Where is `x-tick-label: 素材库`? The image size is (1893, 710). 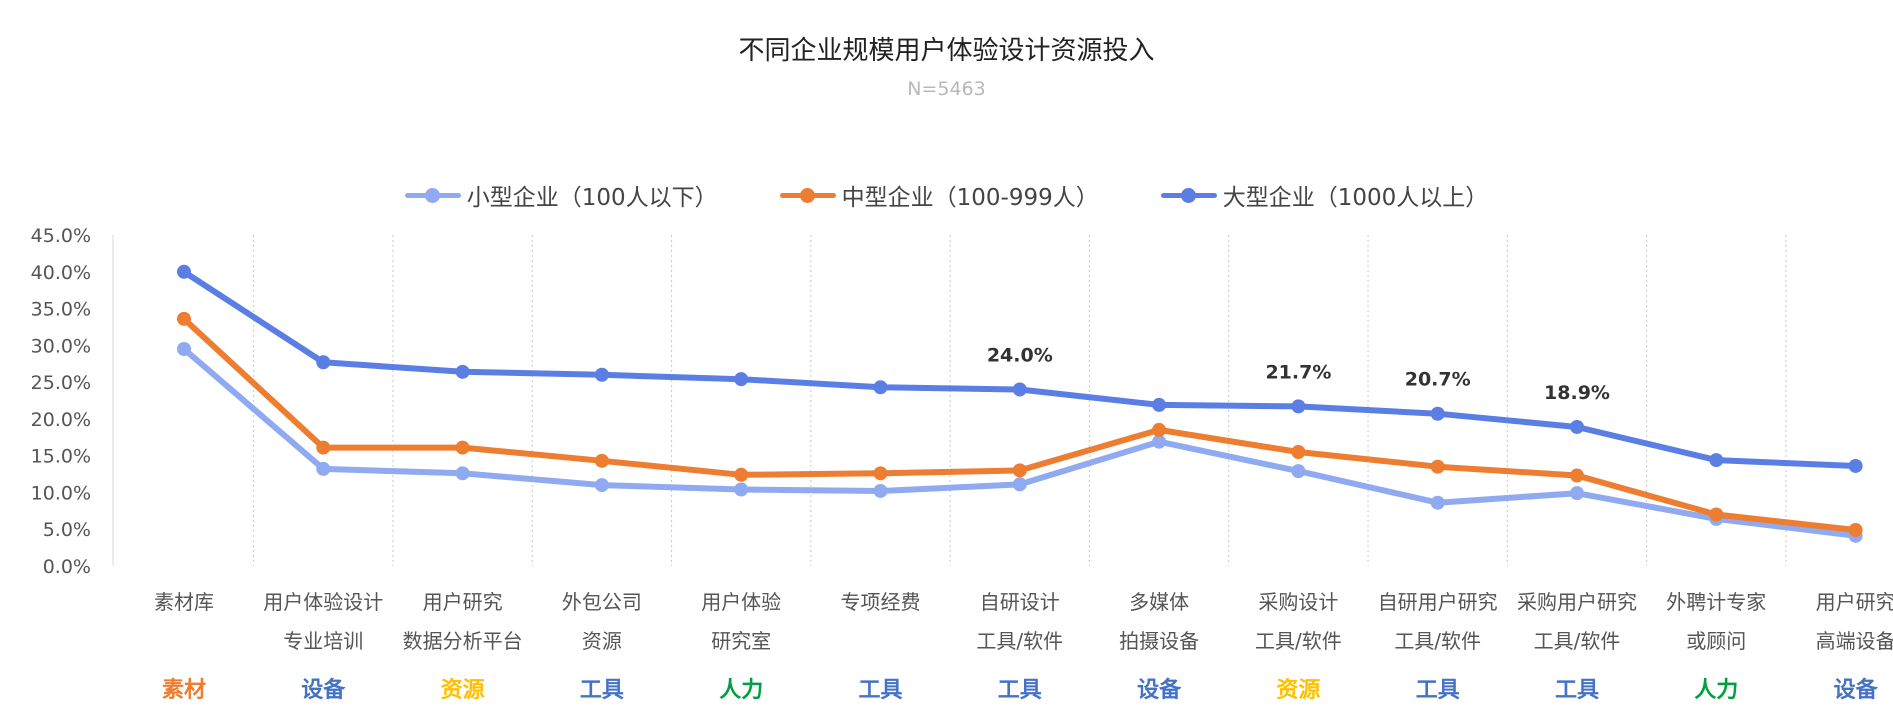
x-tick-label: 素材库 is located at coordinates (184, 602).